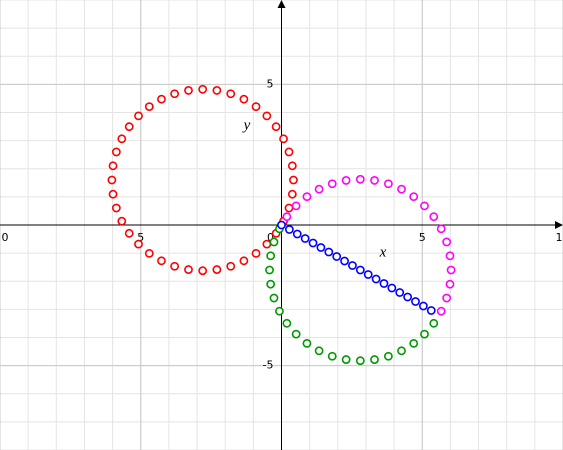 This screenshot has width=563, height=450. I want to click on series-blue, so click(356, 267).